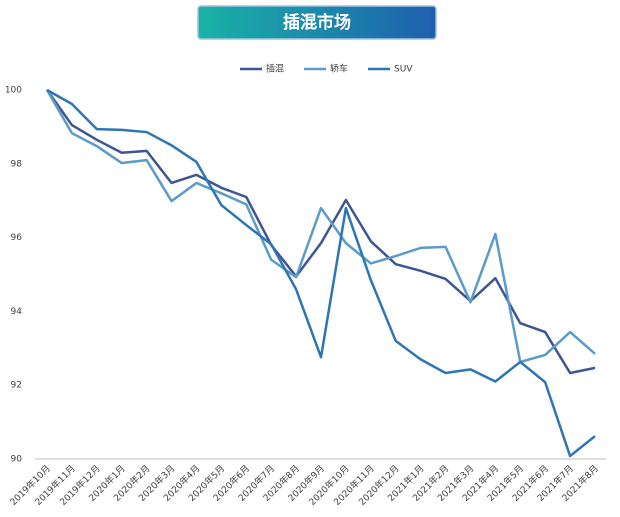  Describe the element at coordinates (17, 312) in the screenshot. I see `y-tick-label: 94` at that location.